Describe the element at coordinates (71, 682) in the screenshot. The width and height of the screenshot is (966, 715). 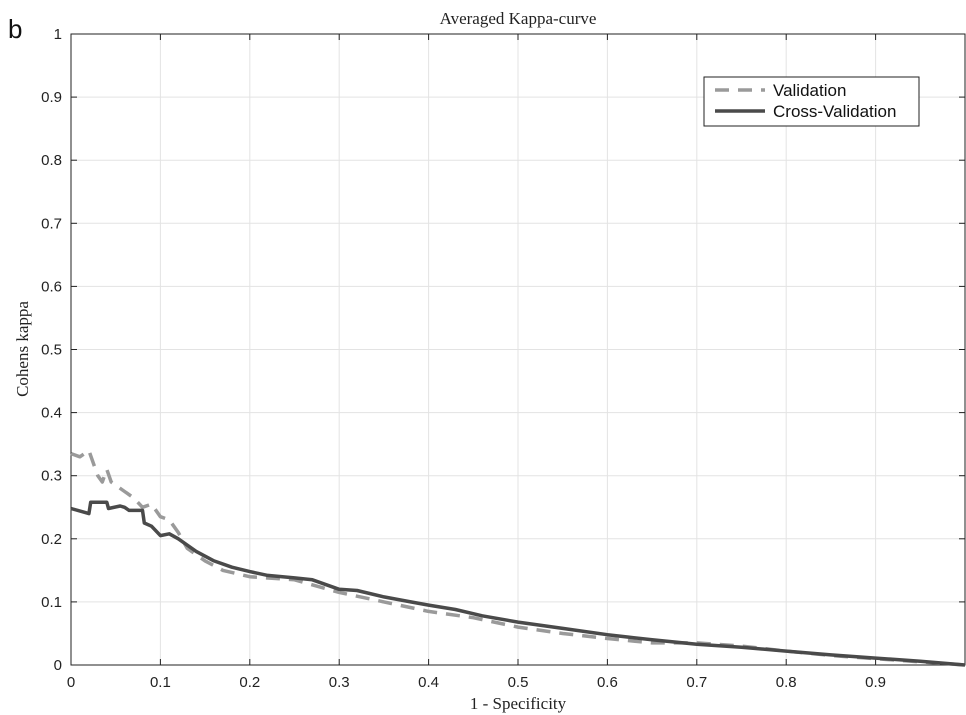
I see `x-tick-label: 0` at that location.